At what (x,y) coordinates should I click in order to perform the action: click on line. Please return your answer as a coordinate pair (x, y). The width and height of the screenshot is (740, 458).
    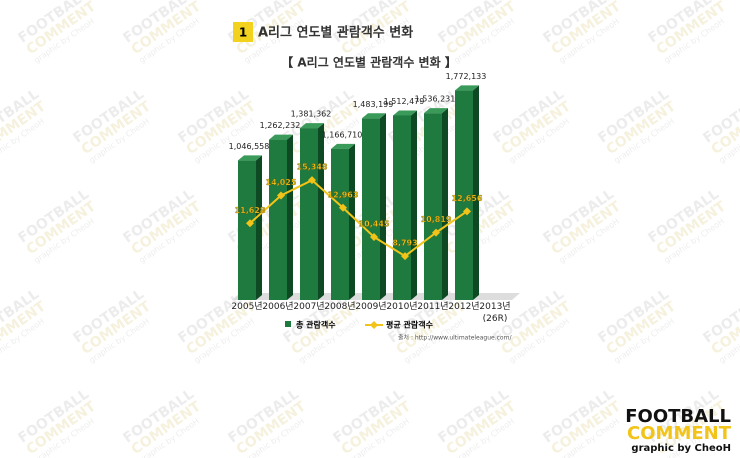
    Looking at the image, I should click on (358, 218).